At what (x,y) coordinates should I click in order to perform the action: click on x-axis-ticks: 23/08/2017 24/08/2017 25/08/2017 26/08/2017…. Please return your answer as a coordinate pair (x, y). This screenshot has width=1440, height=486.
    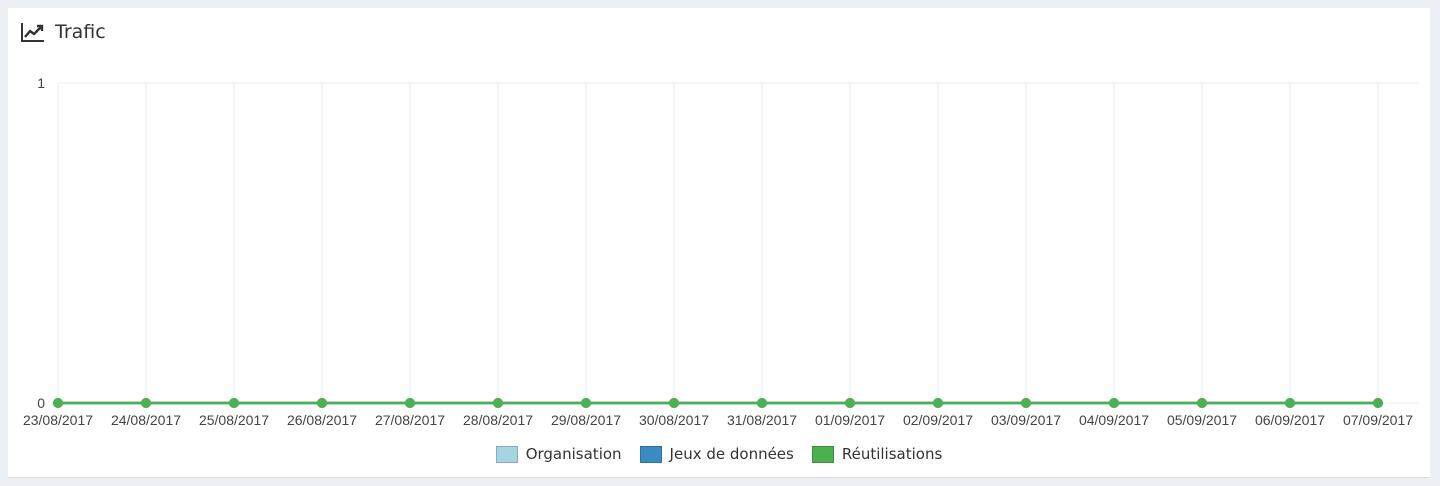
    Looking at the image, I should click on (718, 420).